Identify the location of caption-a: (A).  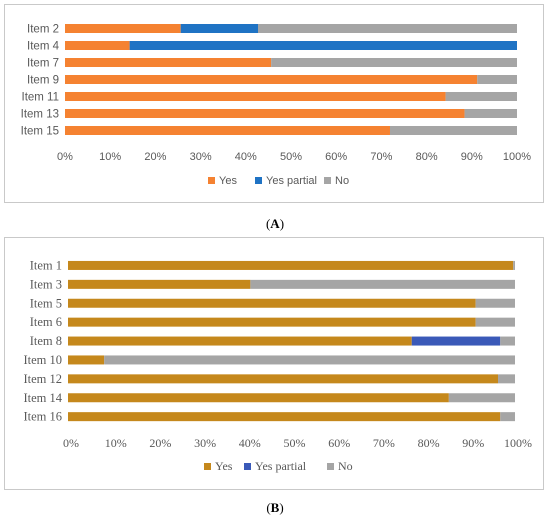
(275, 224).